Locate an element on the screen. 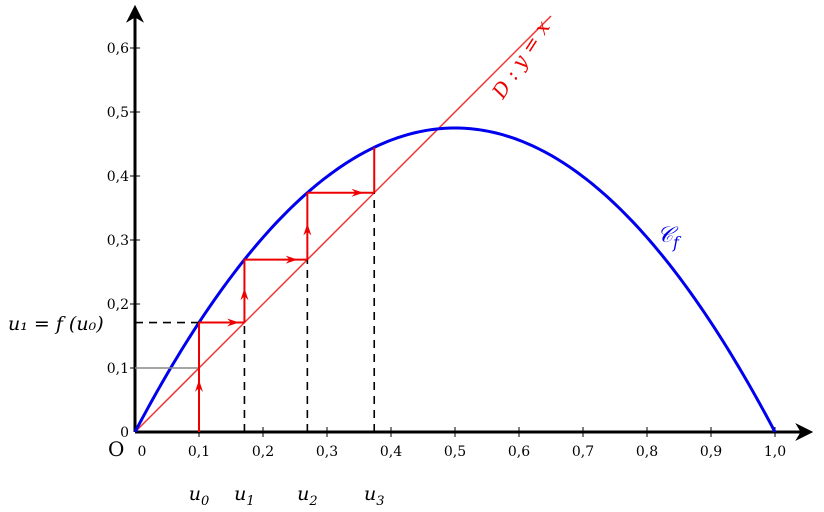 The image size is (824, 512). u1-equals-f-u0-label: u₁ = f (u₀) is located at coordinates (56, 324).